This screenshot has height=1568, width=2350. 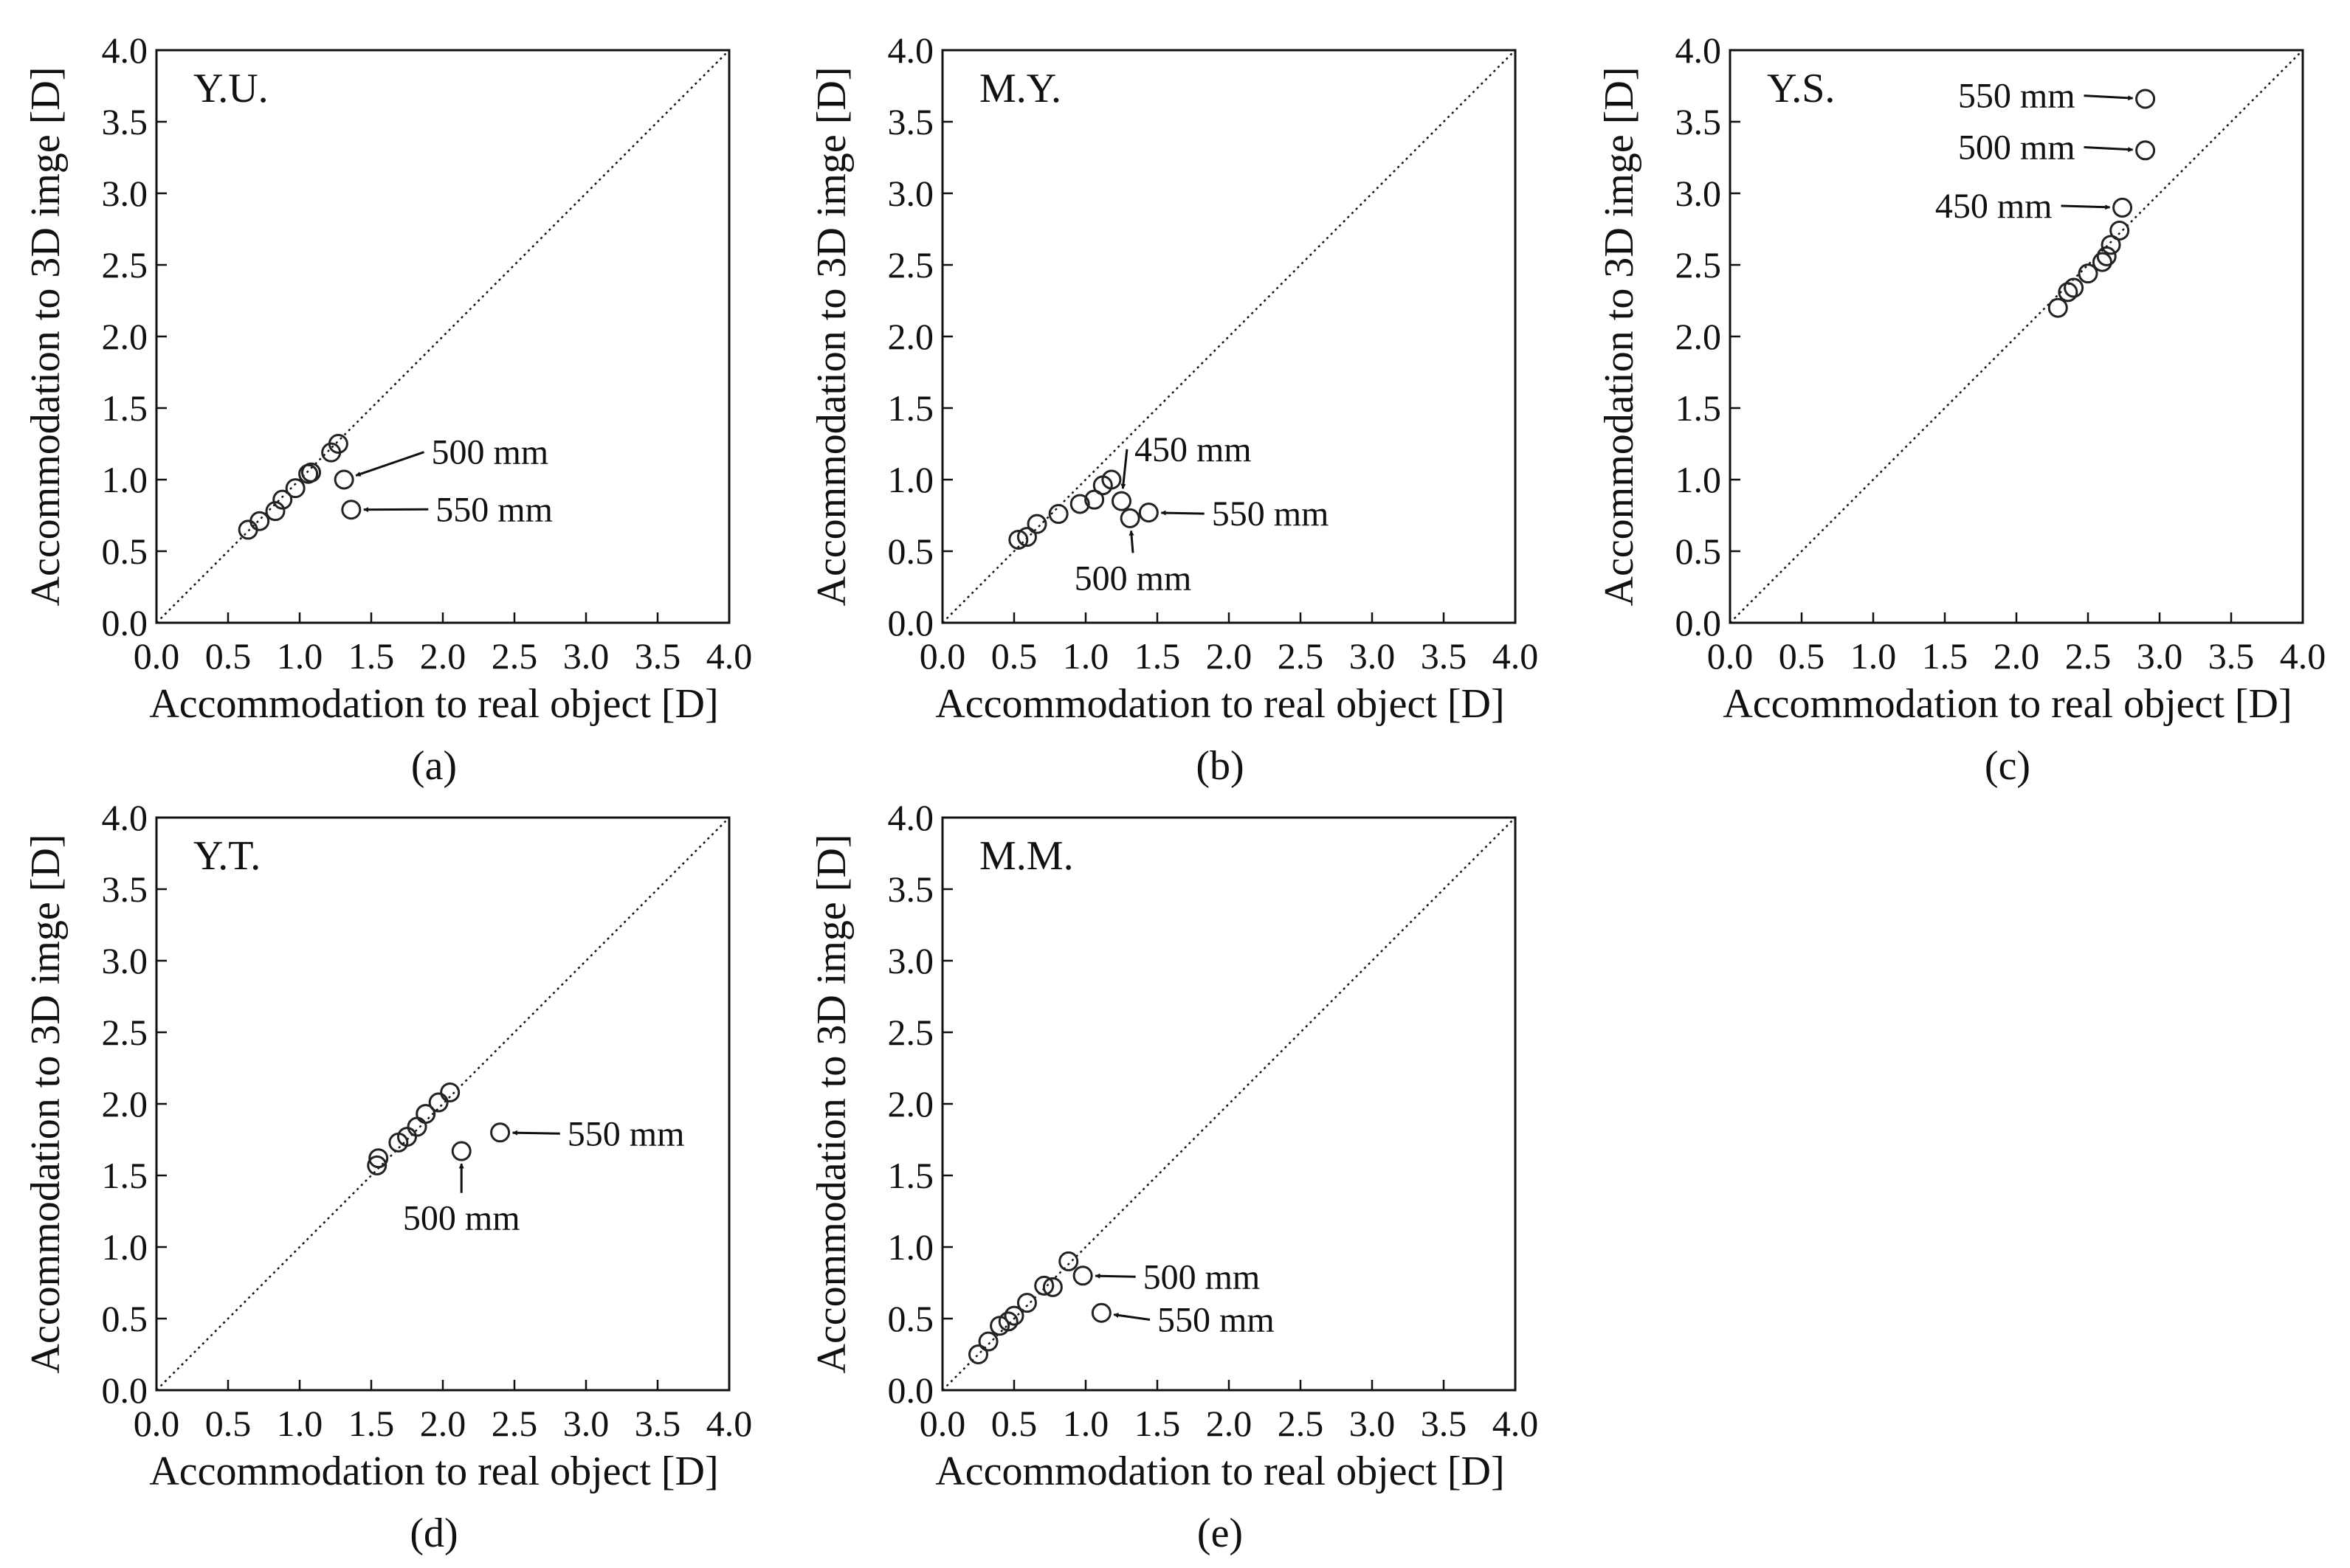 I want to click on subject-label: M.M., so click(x=1026, y=856).